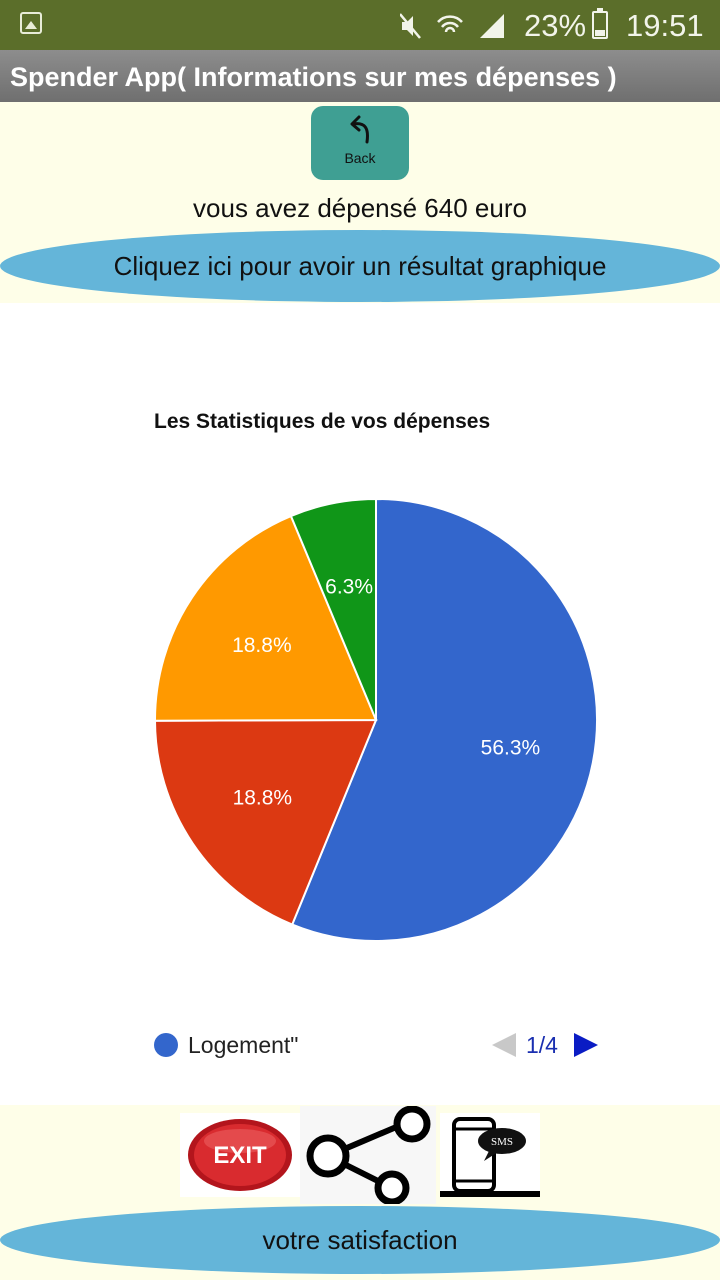  What do you see at coordinates (31, 23) in the screenshot?
I see `gallery-icon` at bounding box center [31, 23].